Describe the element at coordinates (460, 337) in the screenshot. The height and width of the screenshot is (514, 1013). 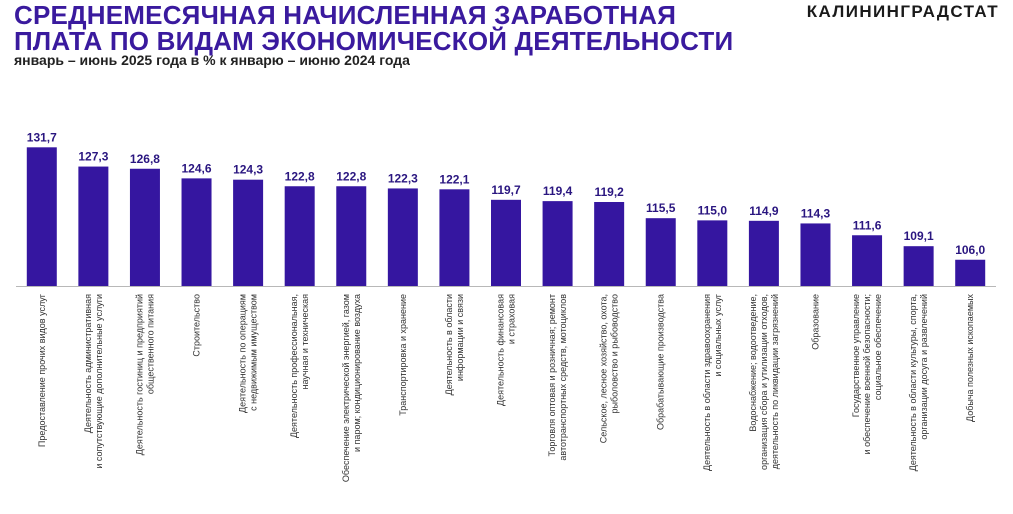
I see `category-tick-label: информации и связи` at that location.